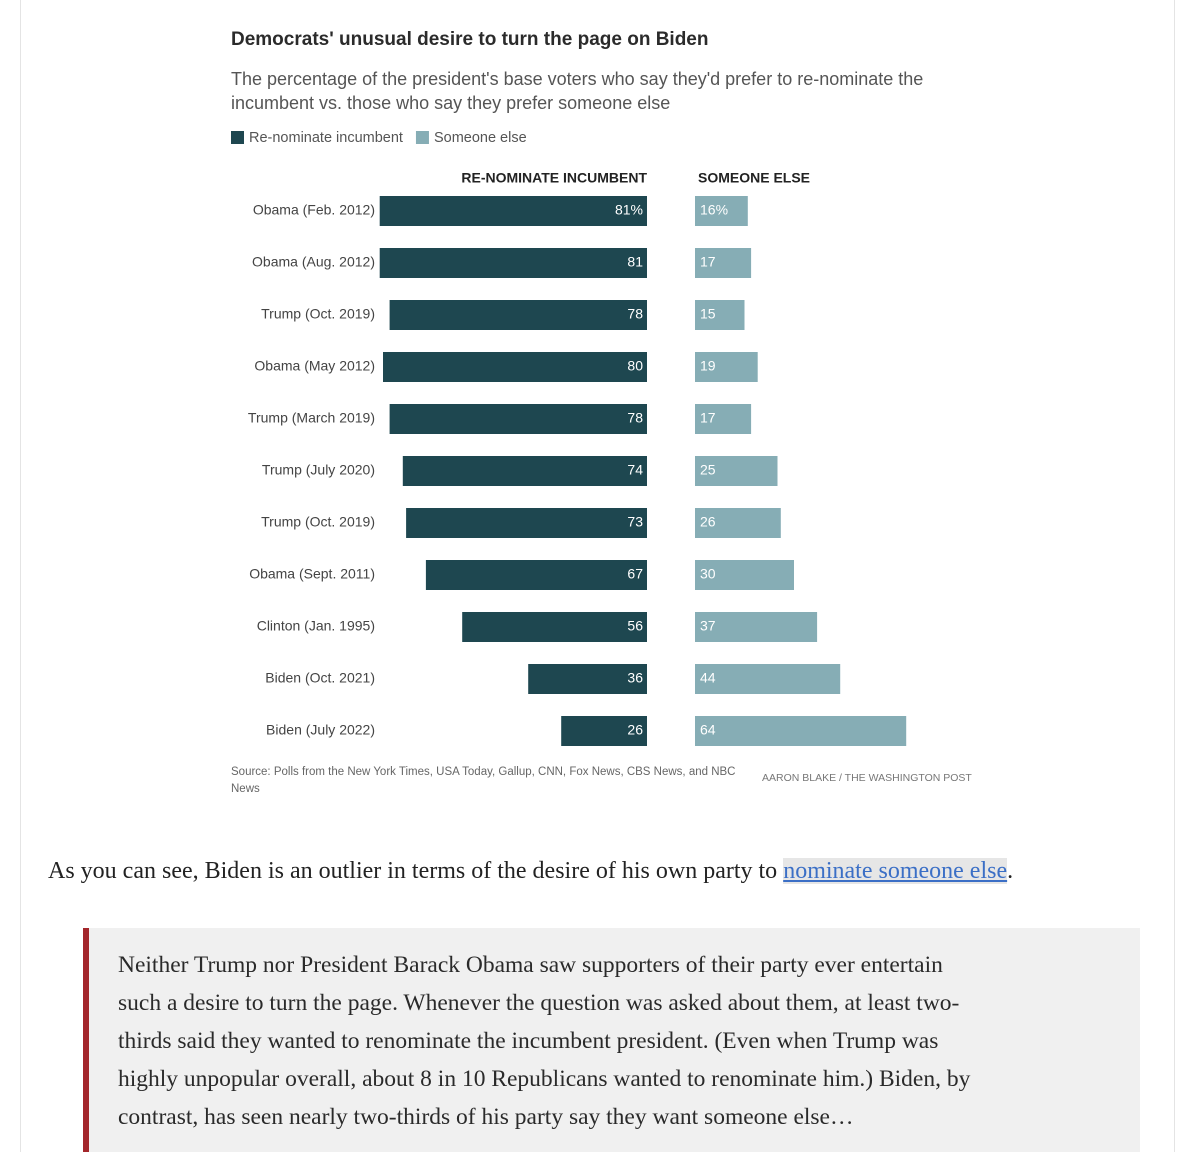 This screenshot has height=1152, width=1198. I want to click on category-label: Obama (Aug. 2012), so click(313, 262).